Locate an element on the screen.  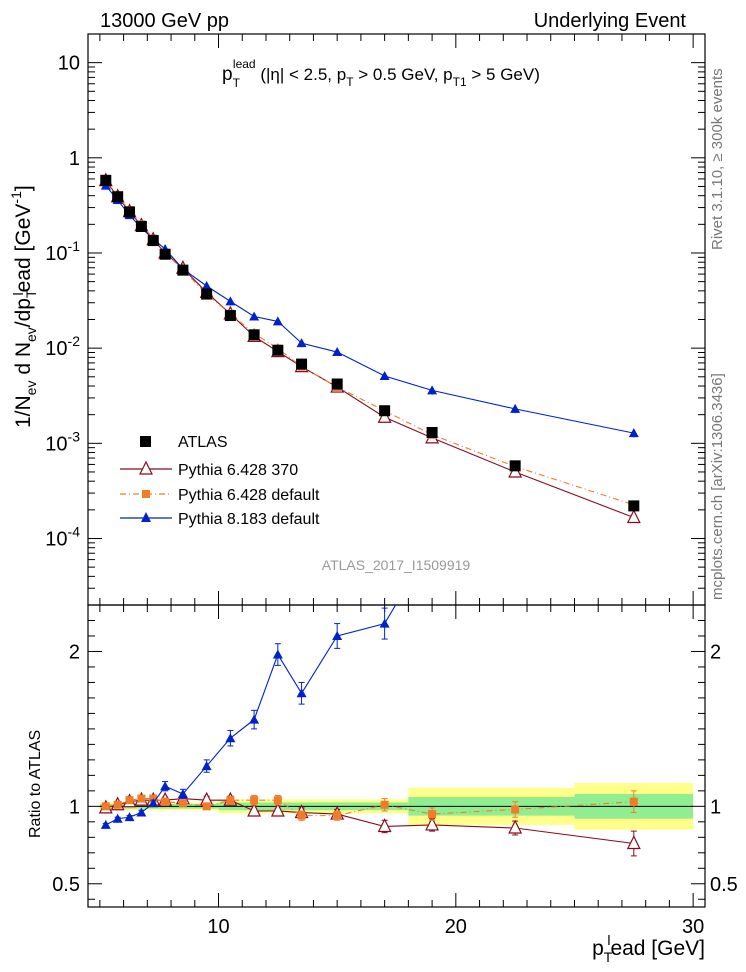
ratio-tick-label-right: 2 is located at coordinates (715, 652).